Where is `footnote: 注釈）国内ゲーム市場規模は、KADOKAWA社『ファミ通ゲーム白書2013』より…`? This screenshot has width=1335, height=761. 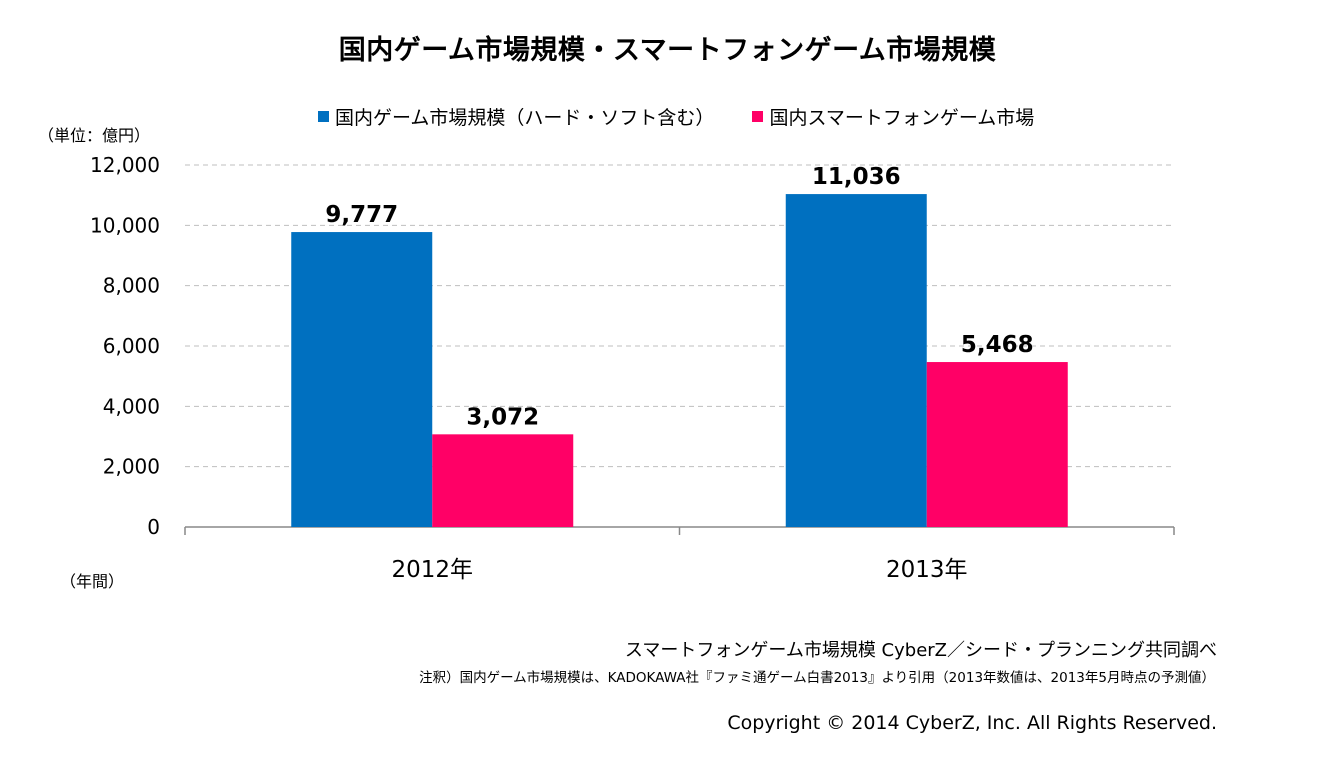
footnote: 注釈）国内ゲーム市場規模は、KADOKAWA社『ファミ通ゲーム白書2013』より… is located at coordinates (817, 678).